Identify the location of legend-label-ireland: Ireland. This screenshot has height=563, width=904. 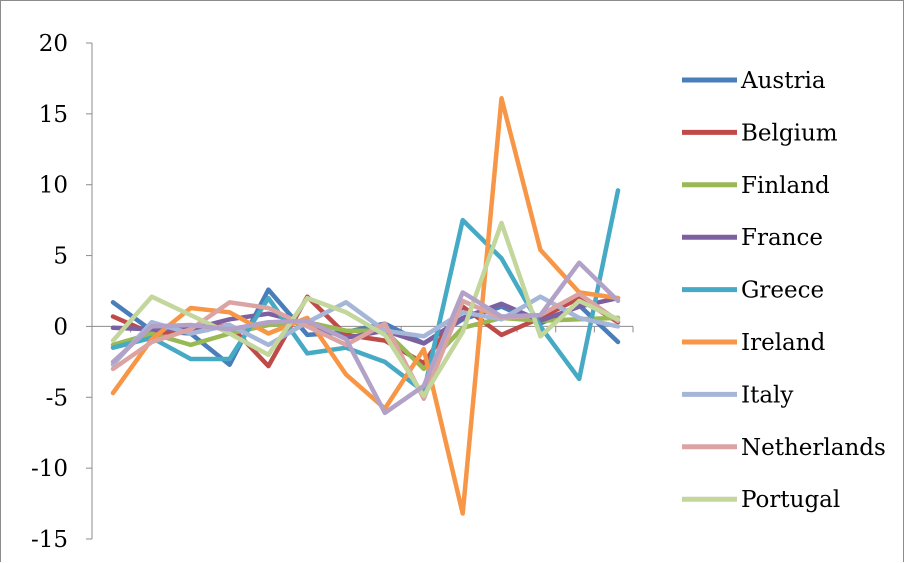
(783, 343).